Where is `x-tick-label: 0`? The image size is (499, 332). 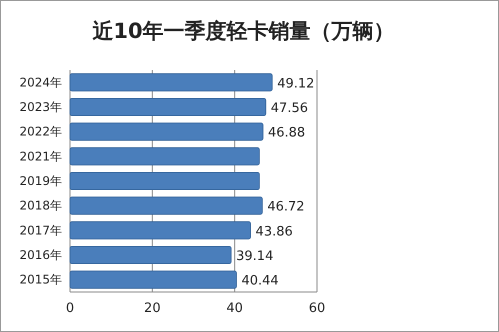 x-tick-label: 0 is located at coordinates (70, 308).